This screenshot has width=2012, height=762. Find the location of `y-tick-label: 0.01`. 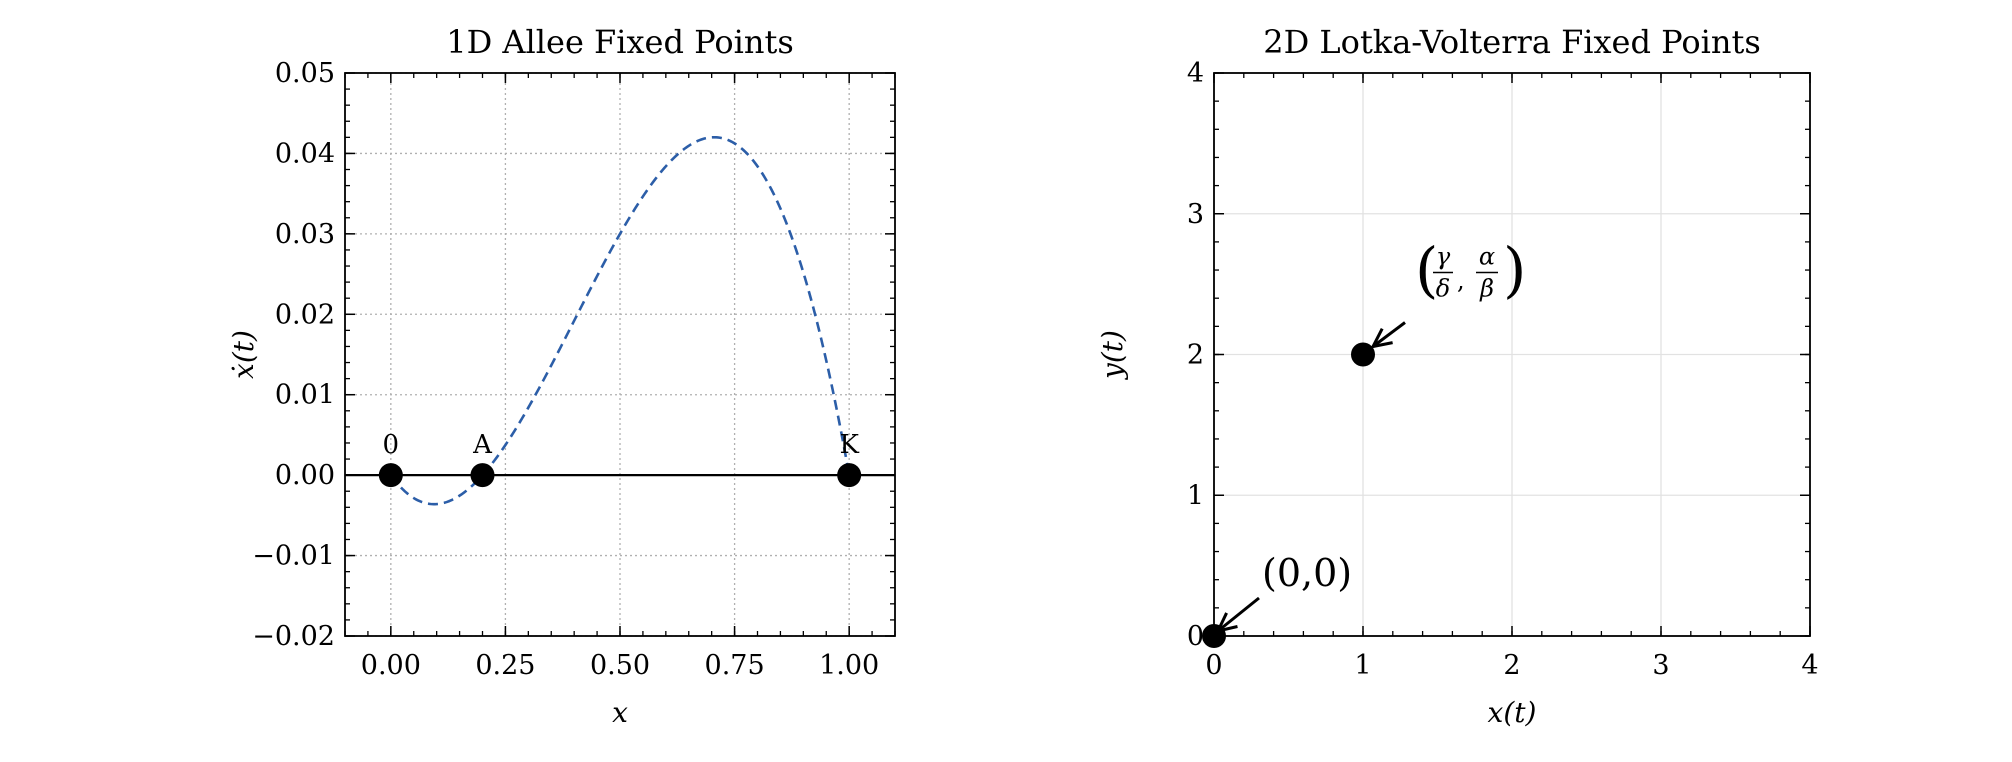

y-tick-label: 0.01 is located at coordinates (305, 395).